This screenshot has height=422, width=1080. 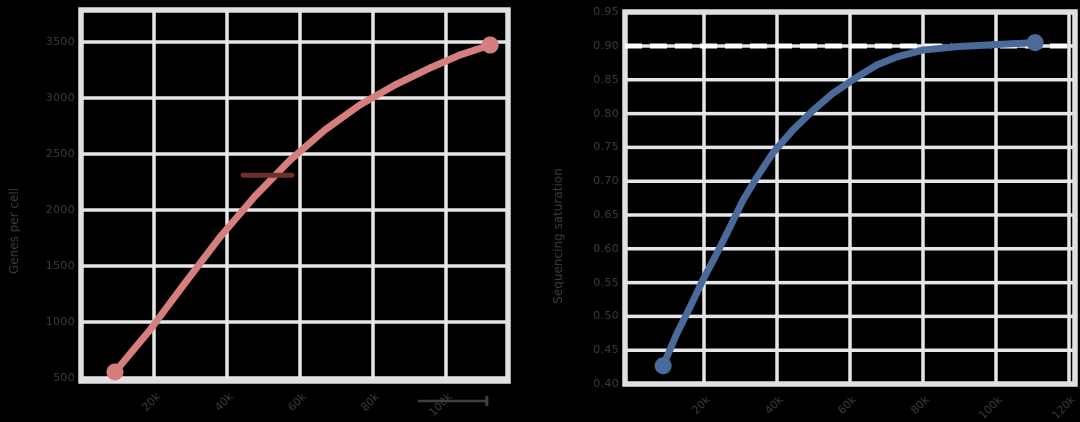 I want to click on left-y-axis-title: Genes per cell, so click(x=14, y=231).